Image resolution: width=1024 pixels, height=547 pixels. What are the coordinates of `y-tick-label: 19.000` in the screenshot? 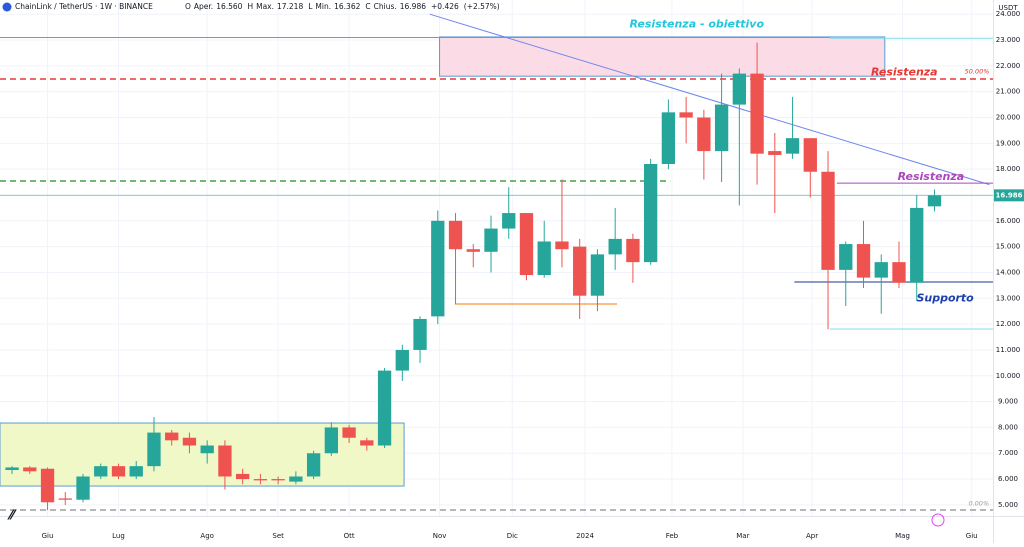 It's located at (1008, 143).